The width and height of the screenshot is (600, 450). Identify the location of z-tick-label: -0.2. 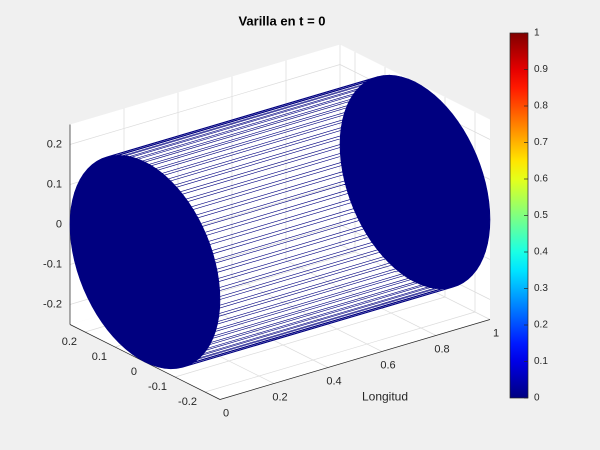
(52, 304).